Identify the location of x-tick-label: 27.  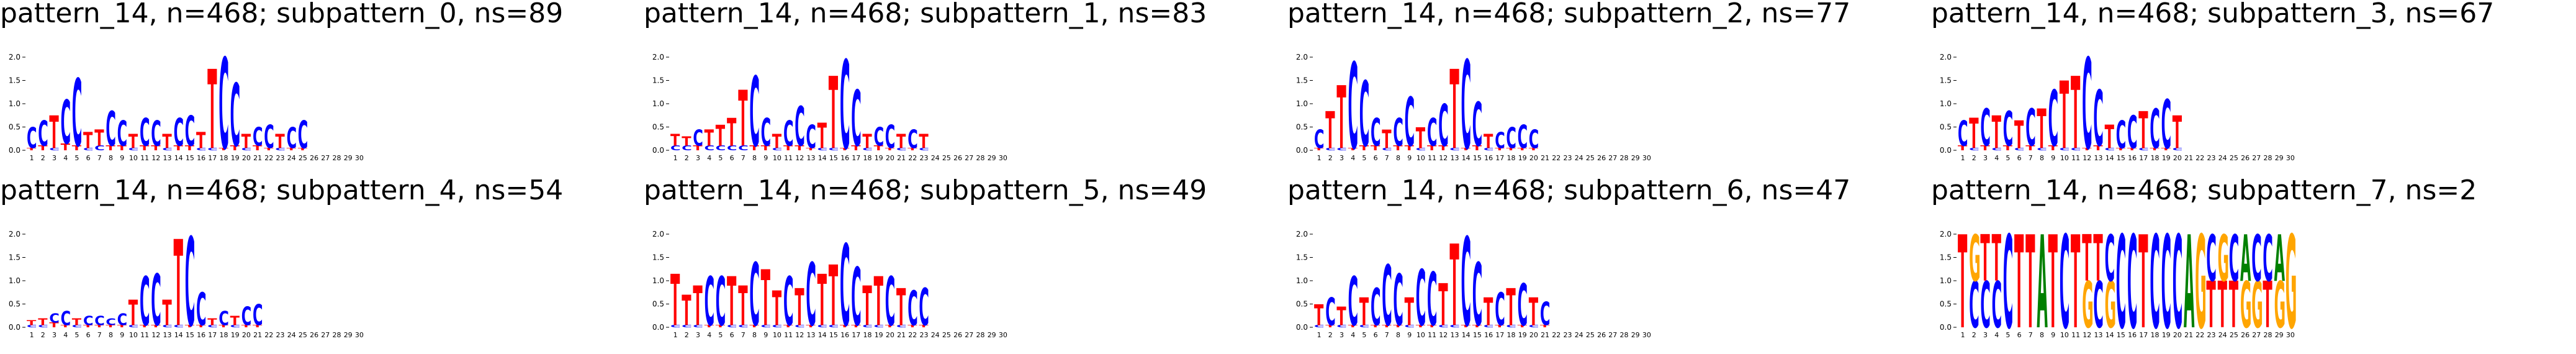
(2256, 158).